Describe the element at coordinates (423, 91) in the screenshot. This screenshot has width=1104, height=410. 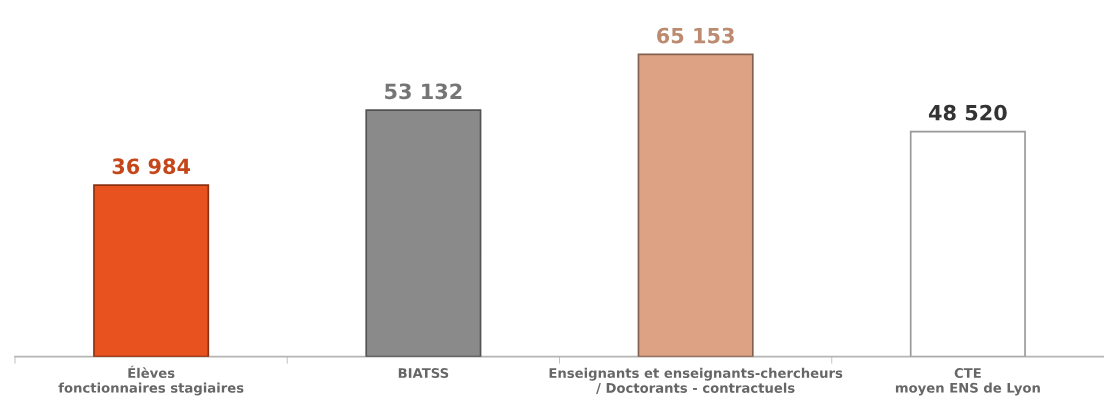
I see `data-label: 53 132` at that location.